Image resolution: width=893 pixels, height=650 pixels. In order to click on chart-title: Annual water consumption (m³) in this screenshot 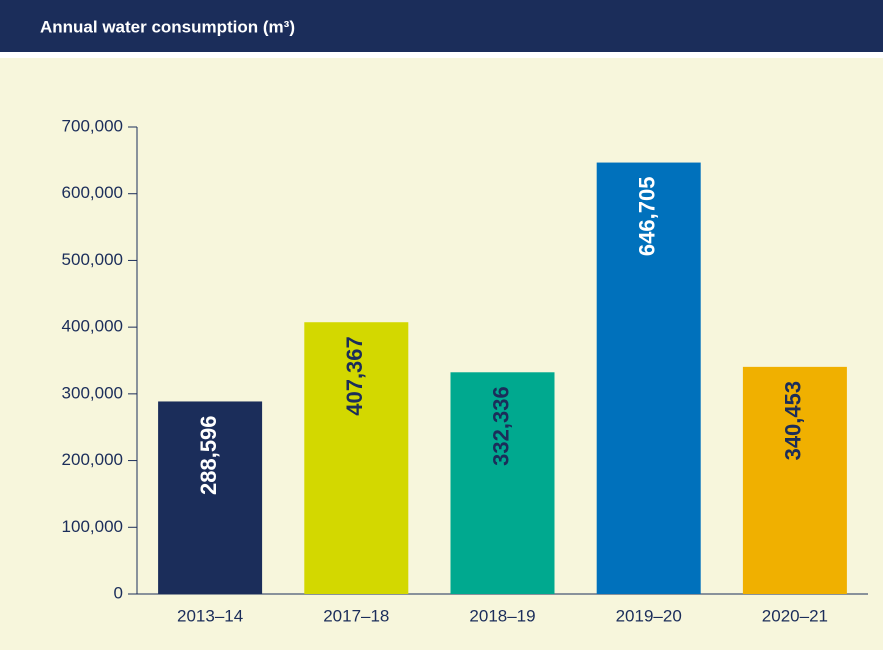, I will do `click(167, 26)`.